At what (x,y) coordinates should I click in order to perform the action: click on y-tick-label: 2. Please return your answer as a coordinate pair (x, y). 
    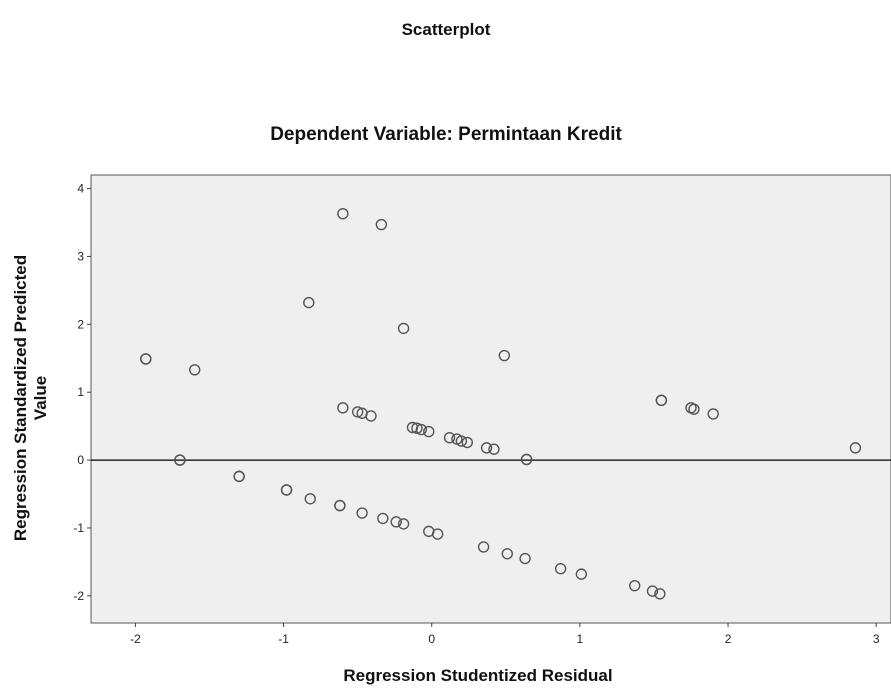
    Looking at the image, I should click on (80, 324).